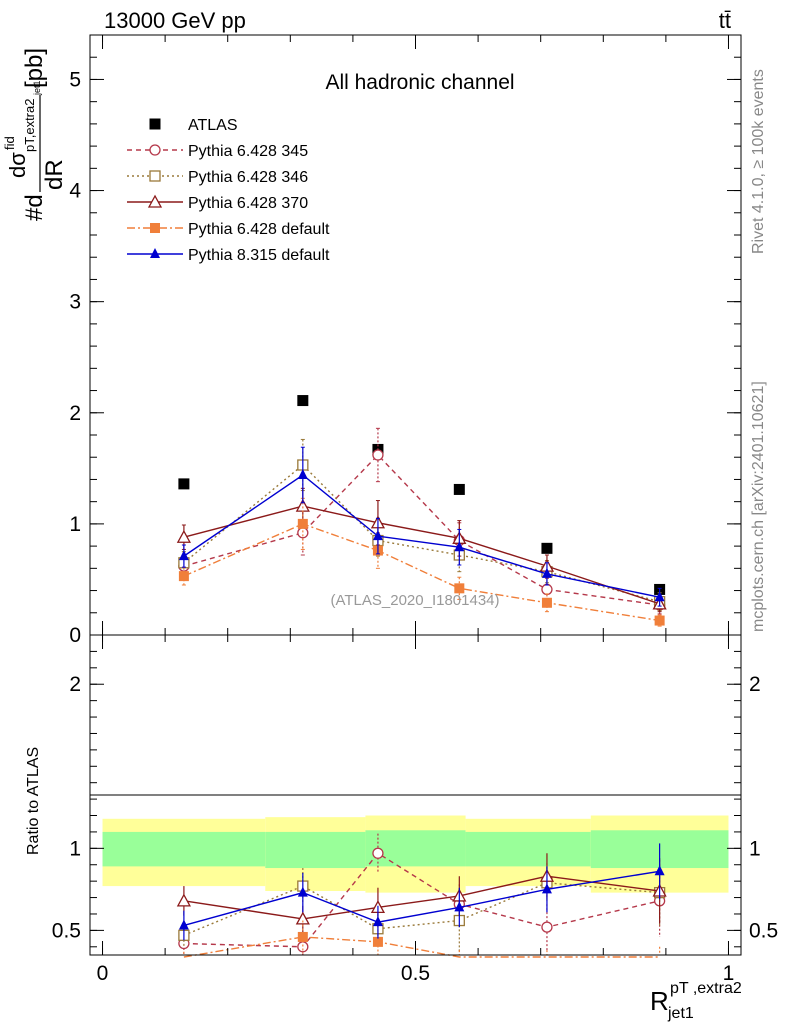  What do you see at coordinates (34, 207) in the screenshot?
I see `y-label-prefix: #d` at bounding box center [34, 207].